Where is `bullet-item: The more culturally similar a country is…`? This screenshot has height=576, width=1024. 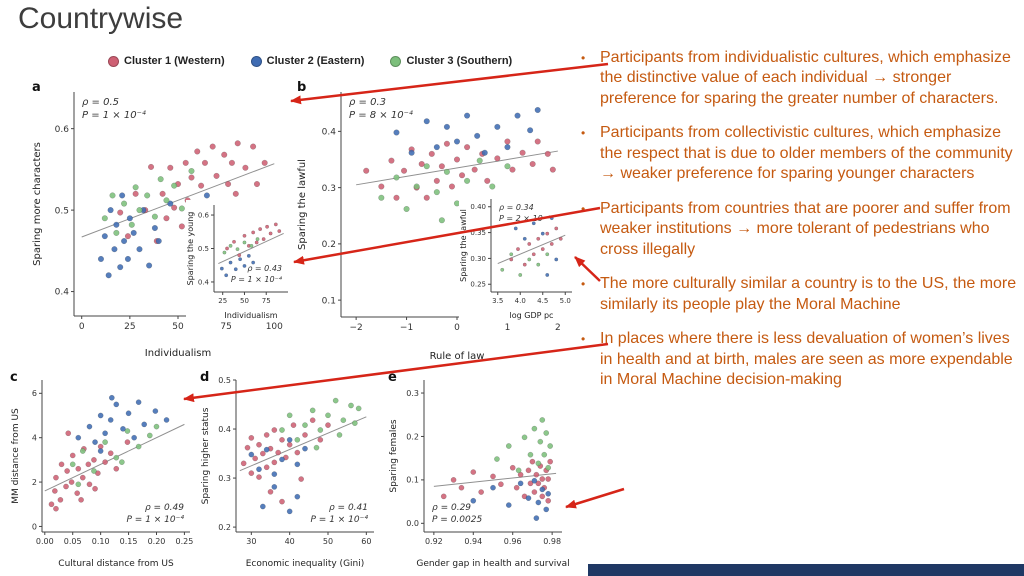 bullet-item: The more culturally similar a country is… is located at coordinates (800, 294).